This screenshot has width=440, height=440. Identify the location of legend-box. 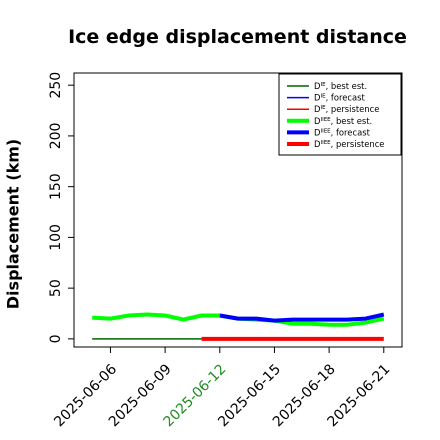
(340, 114).